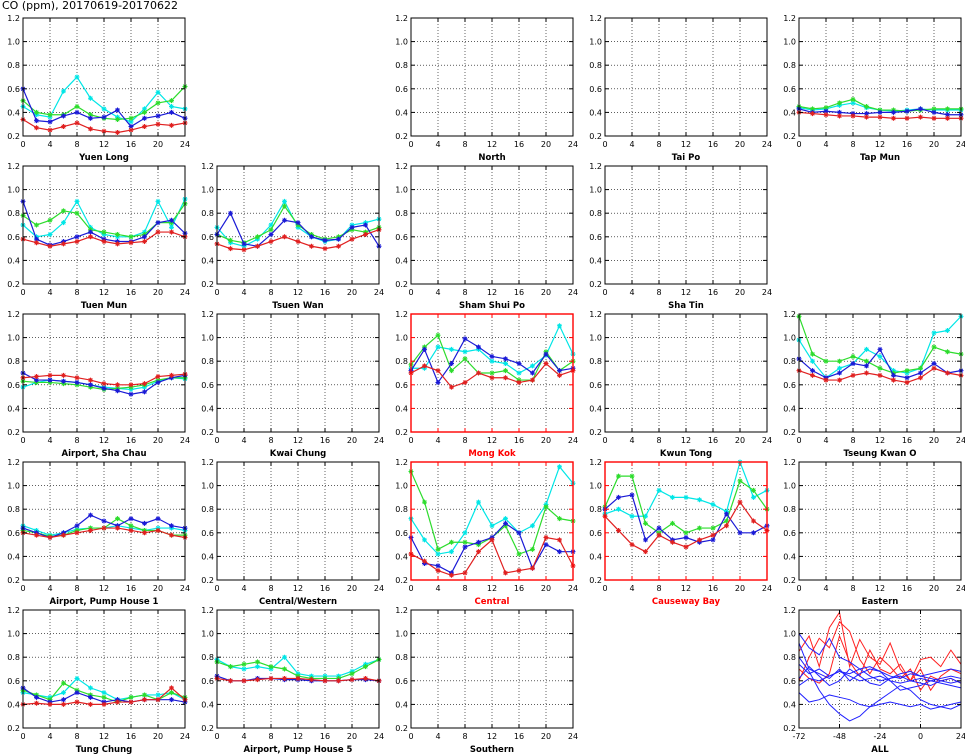  What do you see at coordinates (686, 440) in the screenshot?
I see `x-tick-label: 12` at bounding box center [686, 440].